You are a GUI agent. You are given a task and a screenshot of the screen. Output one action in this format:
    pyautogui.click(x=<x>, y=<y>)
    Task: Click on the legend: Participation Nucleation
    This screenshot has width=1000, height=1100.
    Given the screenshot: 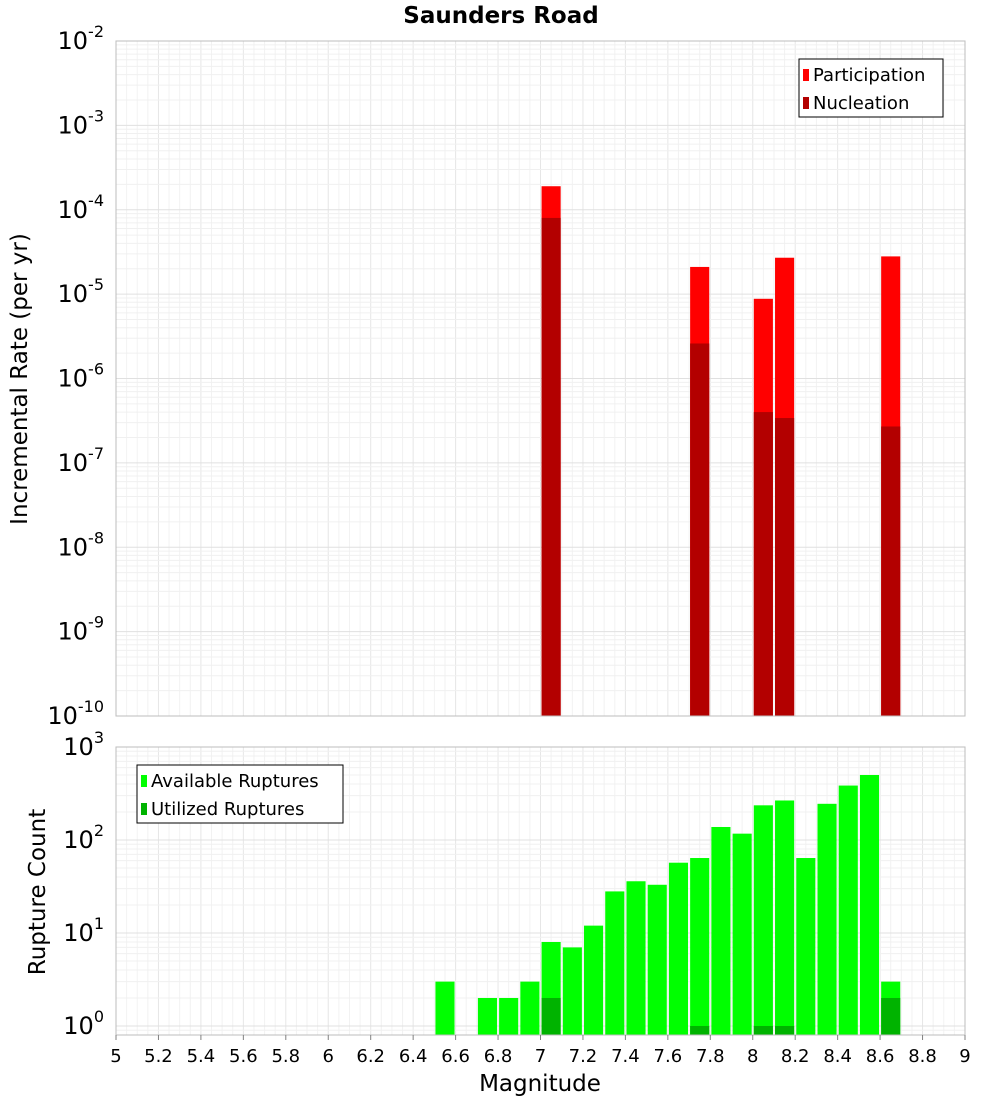 What is the action you would take?
    pyautogui.click(x=871, y=88)
    